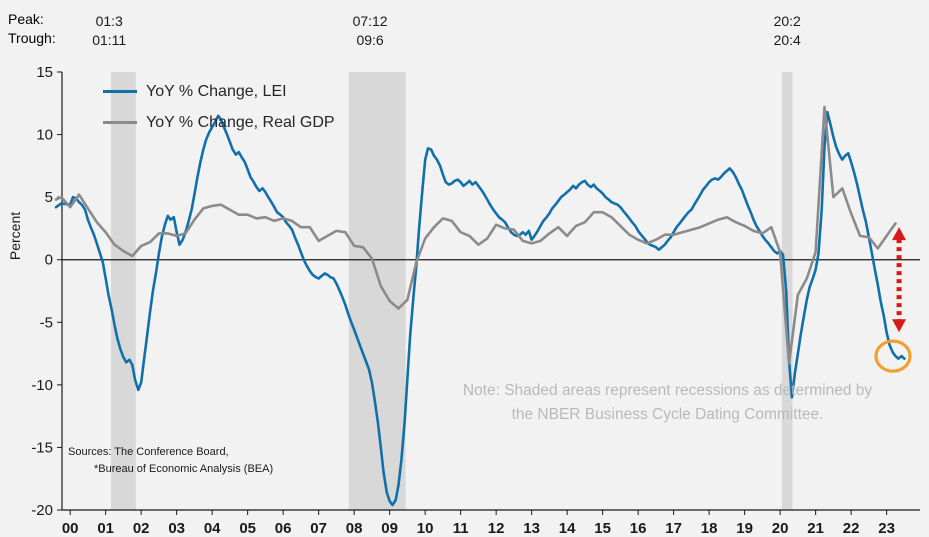 The image size is (929, 537). Describe the element at coordinates (120, 122) in the screenshot. I see `gdp-line-swatch-icon` at that location.